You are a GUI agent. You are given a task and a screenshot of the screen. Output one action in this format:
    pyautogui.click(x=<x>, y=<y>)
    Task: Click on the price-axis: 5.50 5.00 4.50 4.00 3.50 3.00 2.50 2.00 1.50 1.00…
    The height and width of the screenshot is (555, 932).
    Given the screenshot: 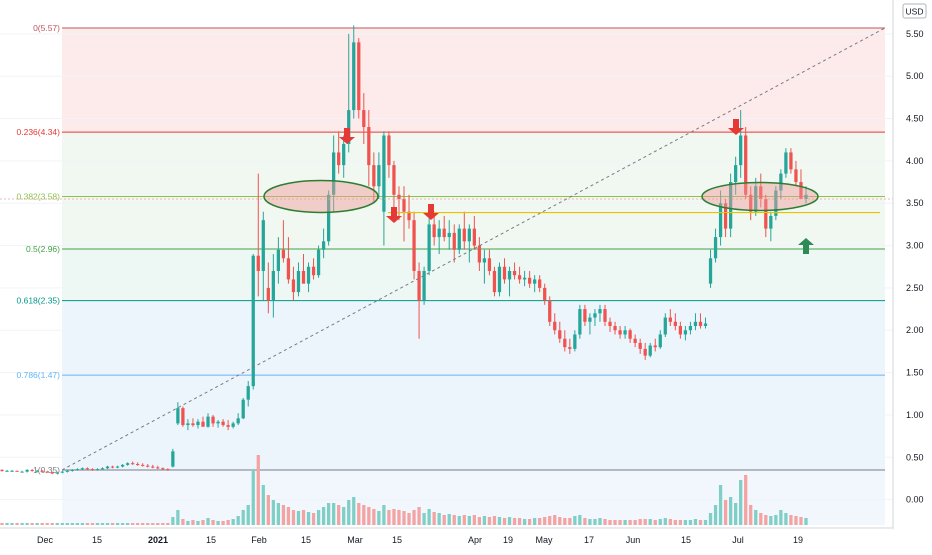 What is the action you would take?
    pyautogui.click(x=912, y=275)
    